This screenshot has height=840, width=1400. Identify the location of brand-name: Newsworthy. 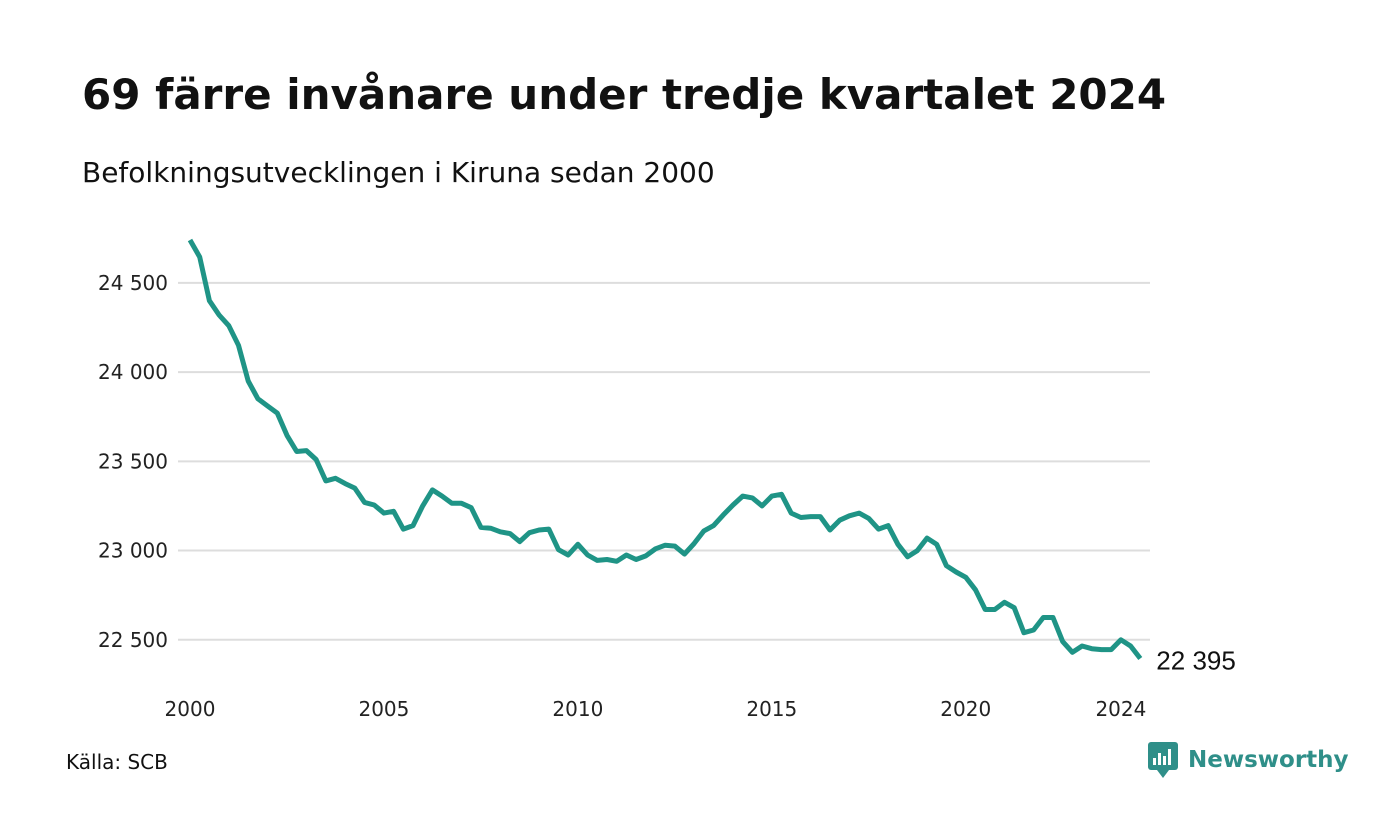
(1268, 760).